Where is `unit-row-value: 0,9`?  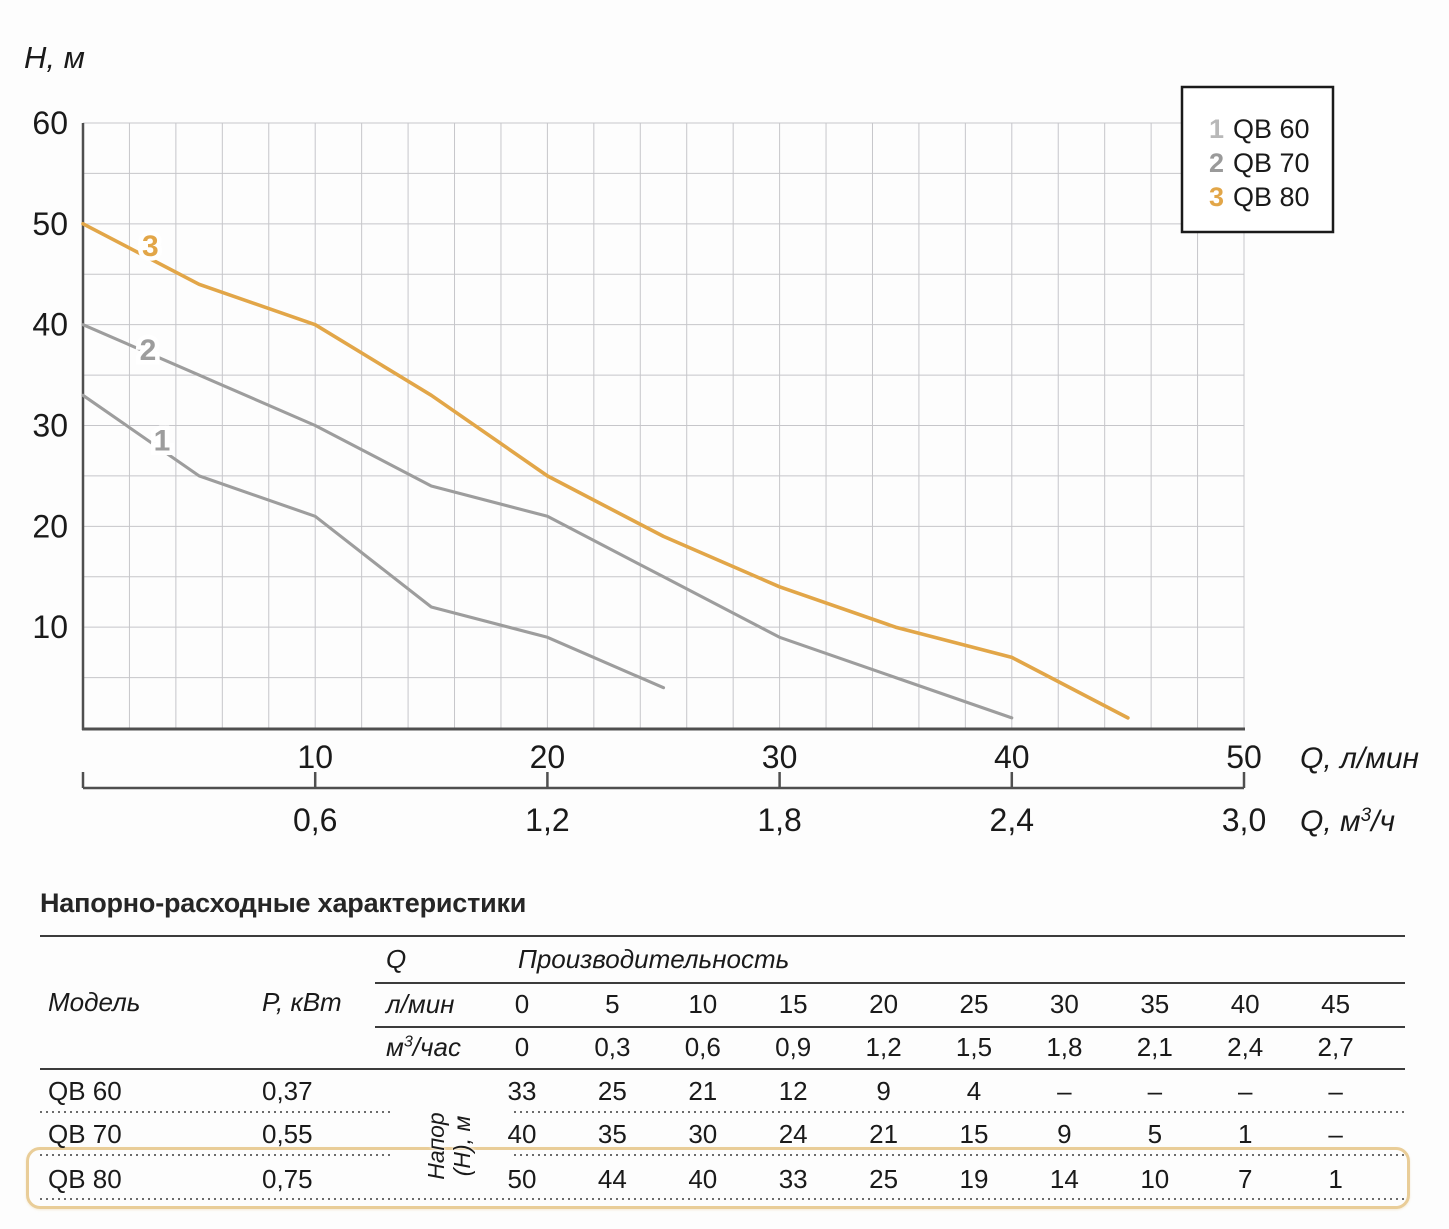 unit-row-value: 0,9 is located at coordinates (793, 1047).